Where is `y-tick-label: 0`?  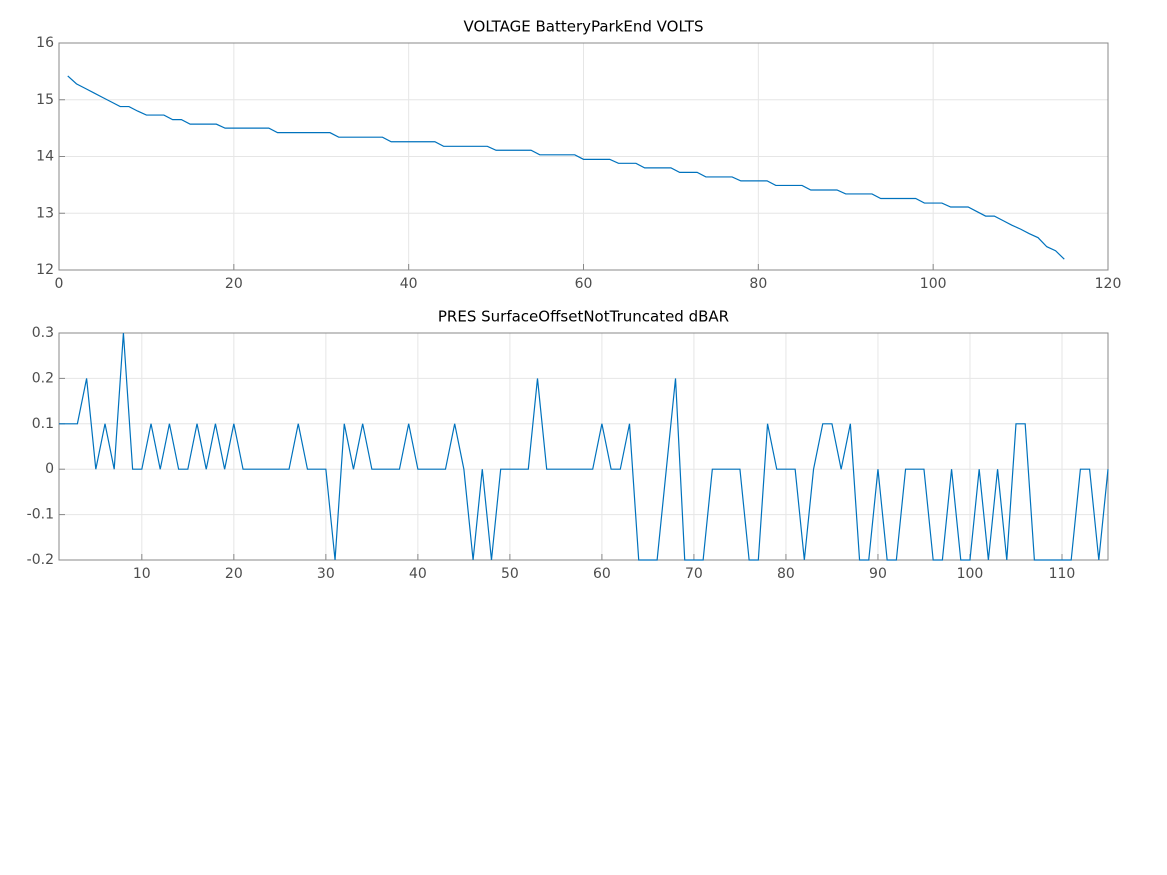 y-tick-label: 0 is located at coordinates (49, 469).